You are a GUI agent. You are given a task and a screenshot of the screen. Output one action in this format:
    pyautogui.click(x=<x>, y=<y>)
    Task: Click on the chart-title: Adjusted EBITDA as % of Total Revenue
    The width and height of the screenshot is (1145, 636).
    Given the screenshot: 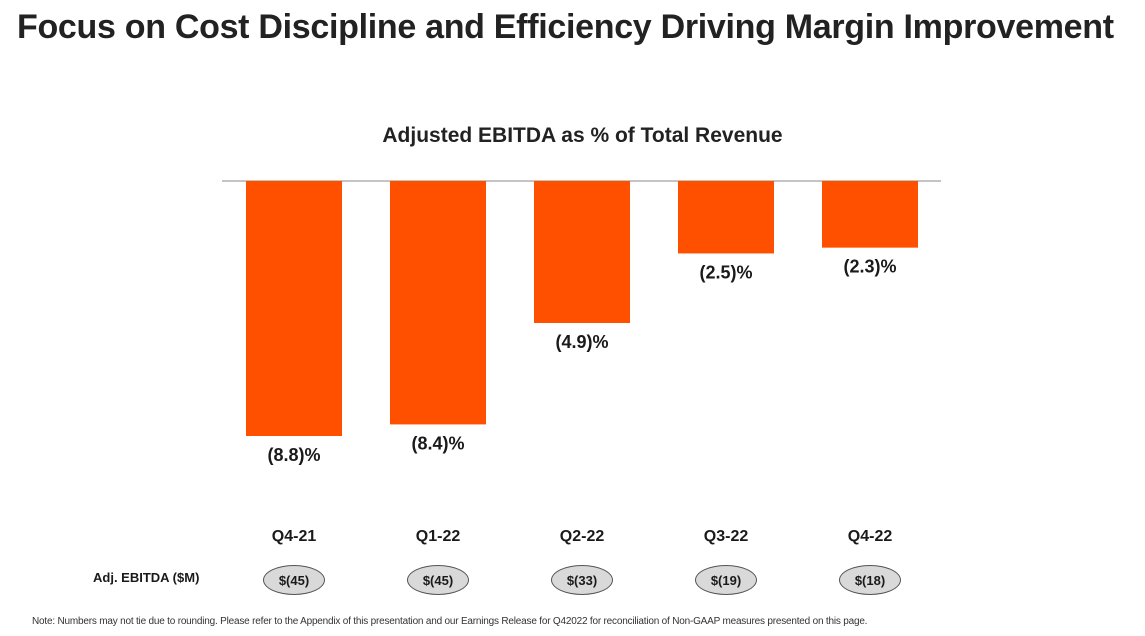 What is the action you would take?
    pyautogui.click(x=582, y=135)
    